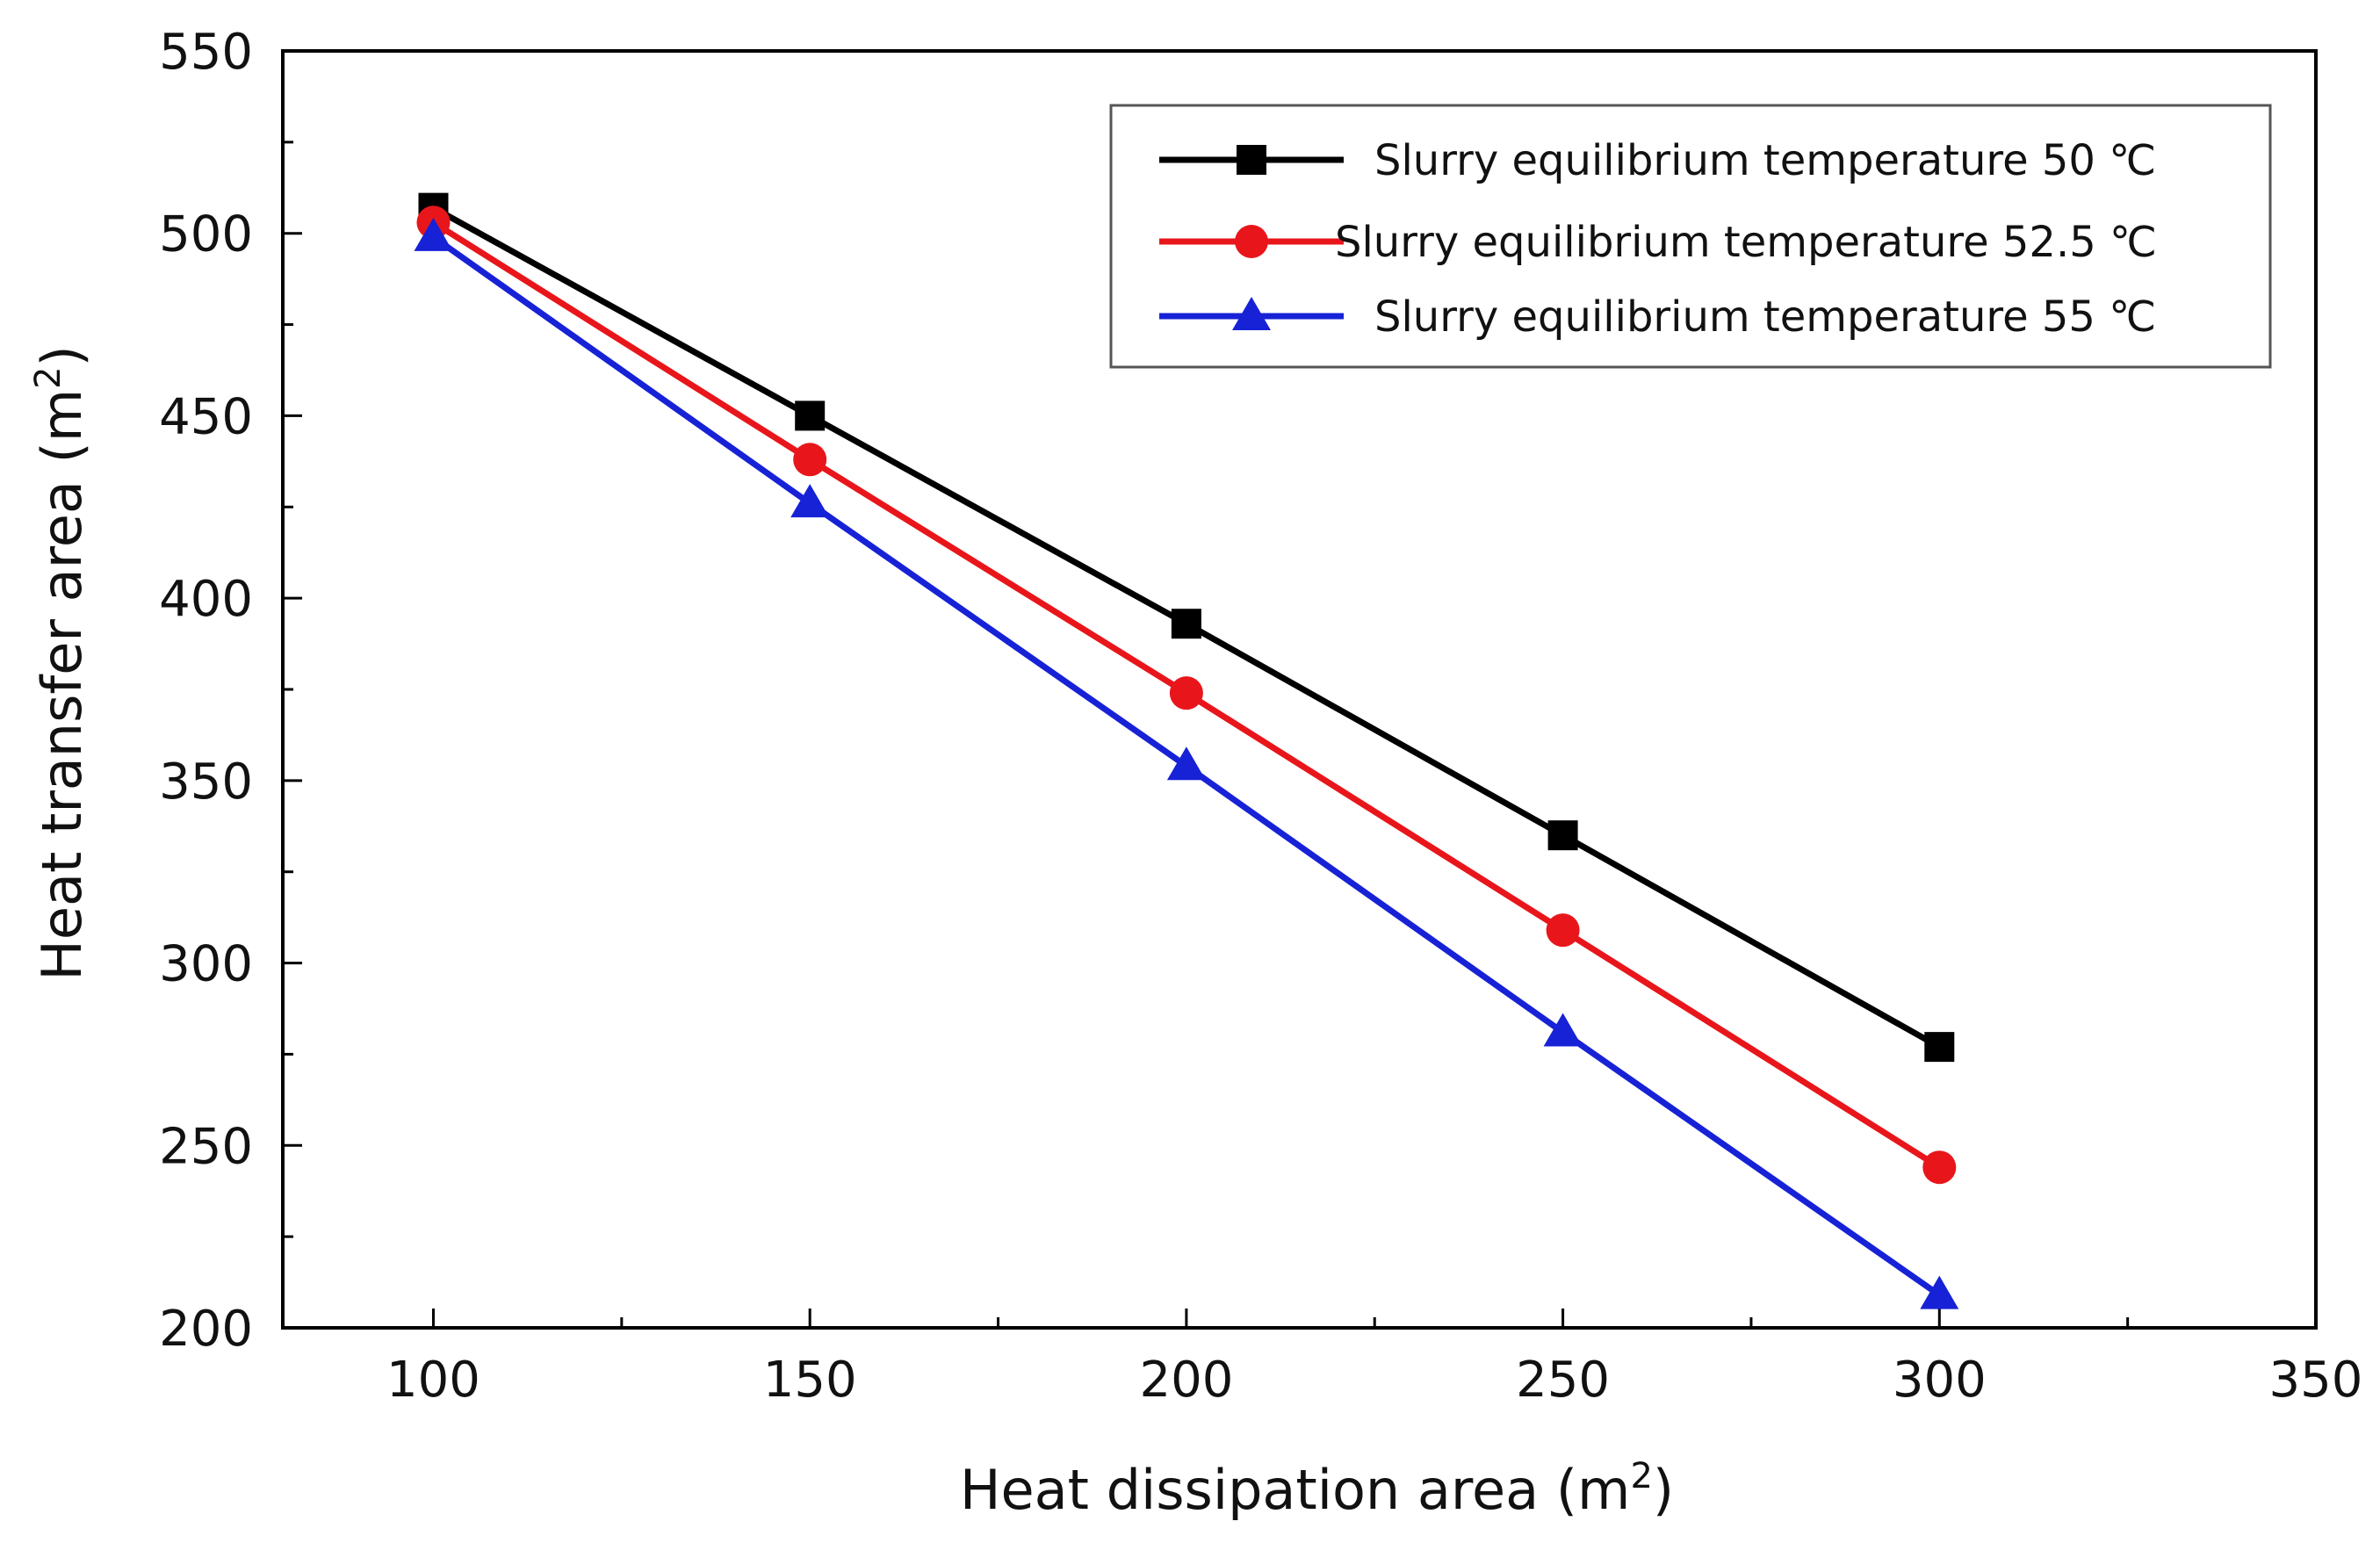  I want to click on x-tick-label: 350, so click(2316, 1380).